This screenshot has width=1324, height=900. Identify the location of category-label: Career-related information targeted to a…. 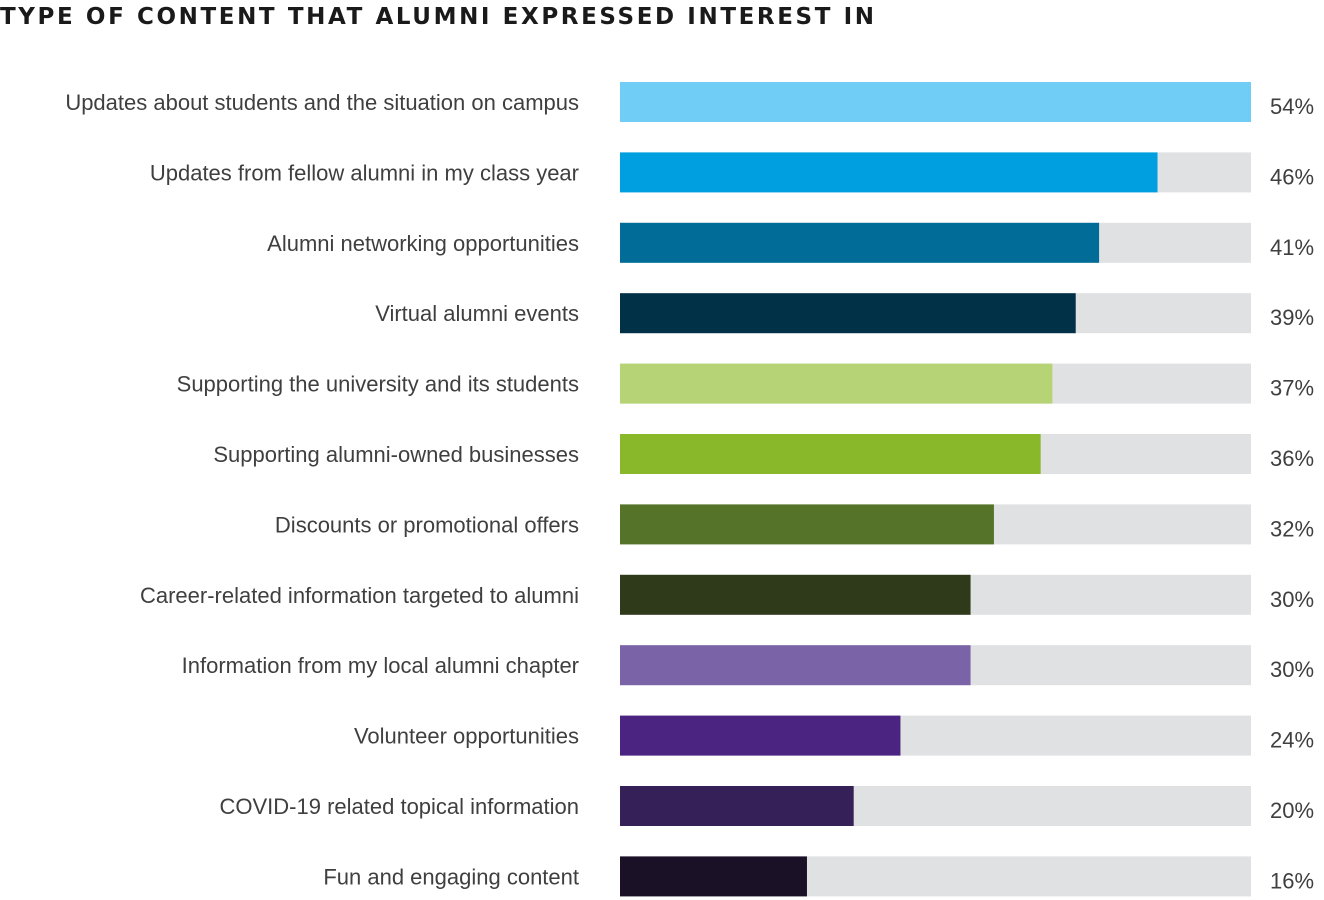
(359, 595).